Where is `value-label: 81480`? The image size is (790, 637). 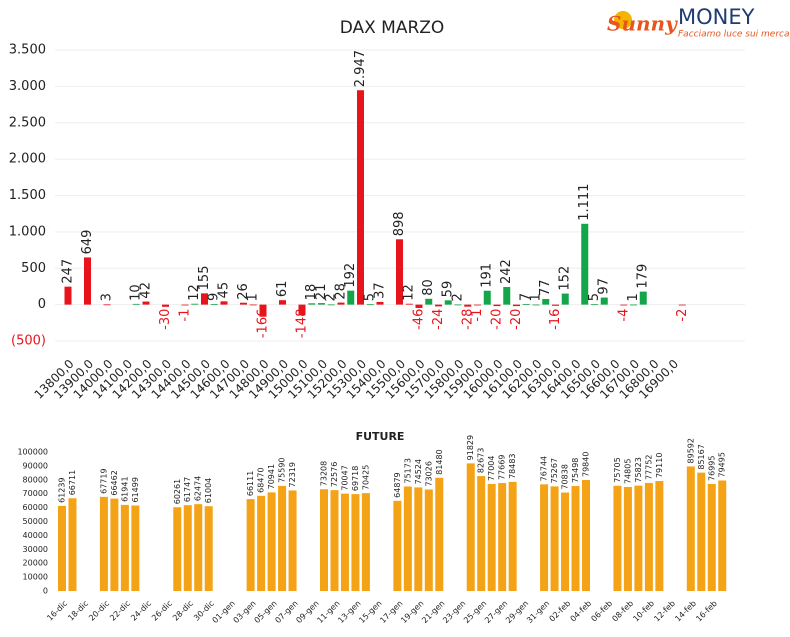 value-label: 81480 is located at coordinates (439, 461).